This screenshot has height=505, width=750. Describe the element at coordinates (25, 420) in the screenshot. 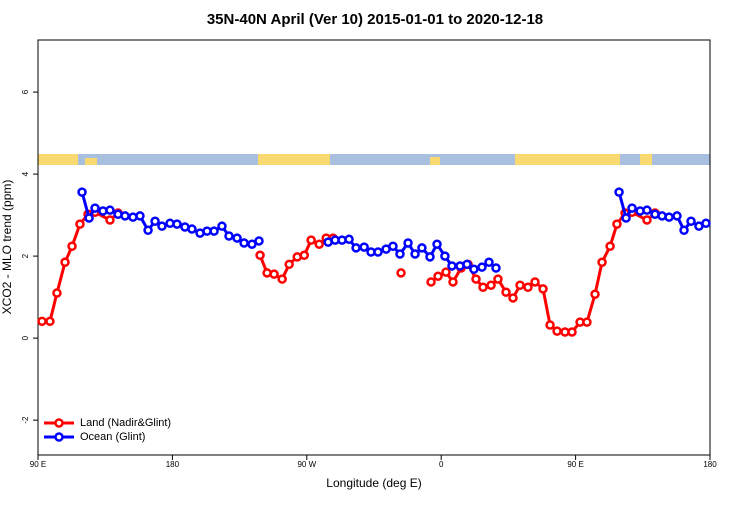

I see `y-tick-label: -2` at that location.